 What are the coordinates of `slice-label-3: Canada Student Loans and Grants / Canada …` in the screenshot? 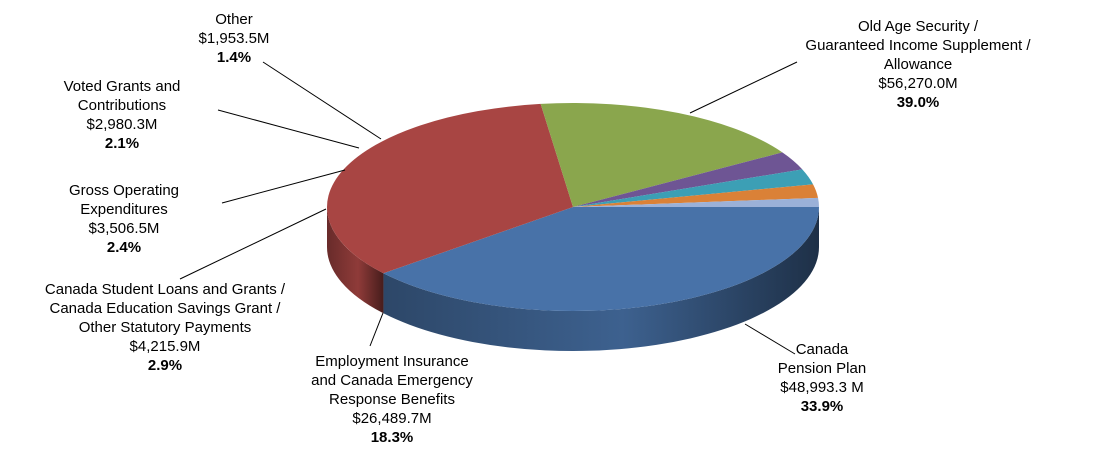 It's located at (165, 327).